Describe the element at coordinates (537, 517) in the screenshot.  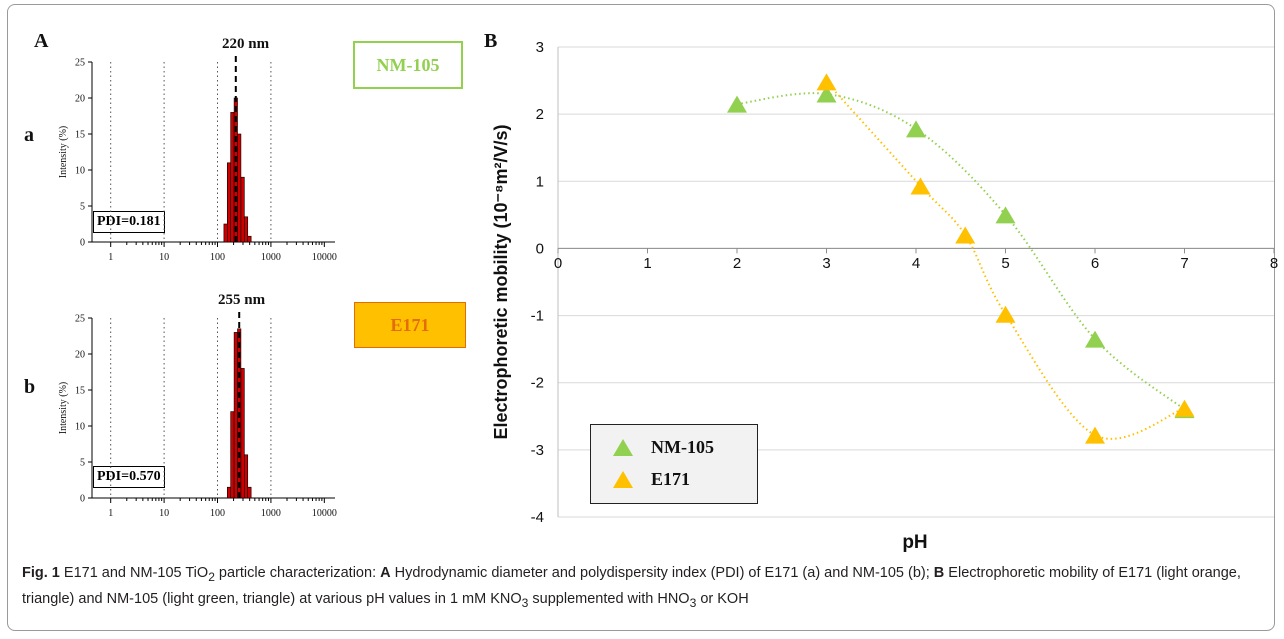
I see `y-tick-label-0: -4` at that location.